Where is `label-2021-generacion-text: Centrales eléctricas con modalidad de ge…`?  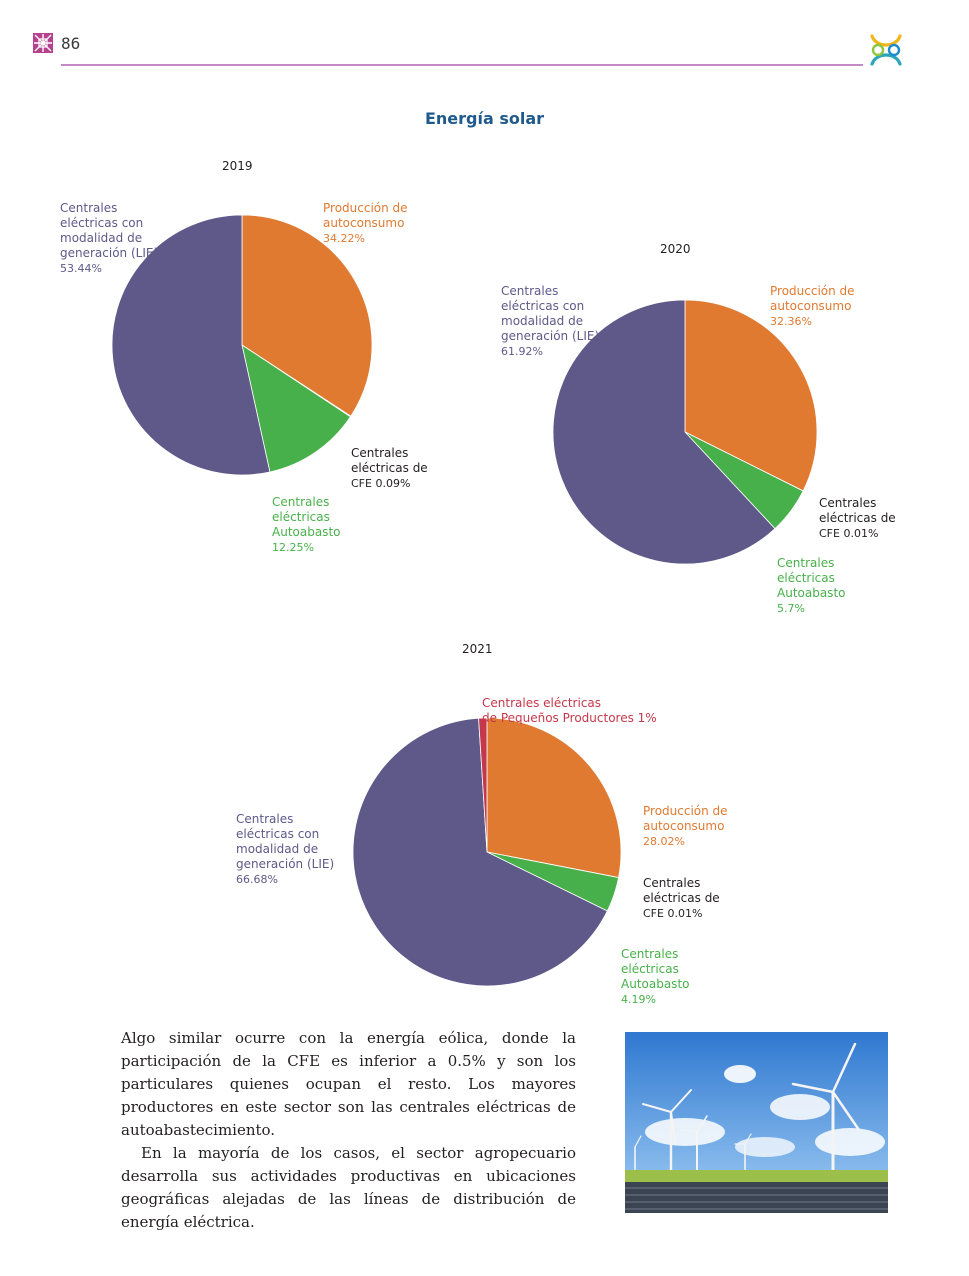
label-2021-generacion-text: Centrales eléctricas con modalidad de ge… is located at coordinates (285, 841).